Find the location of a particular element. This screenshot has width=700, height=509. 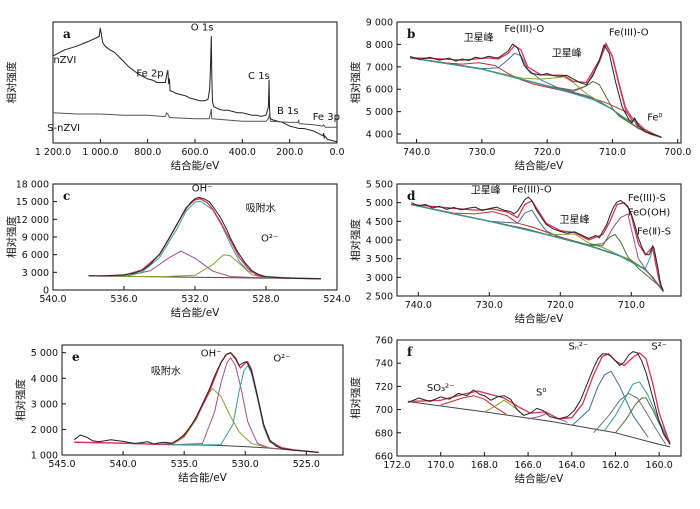

series-line-卫星峰-2 is located at coordinates (537, 248).